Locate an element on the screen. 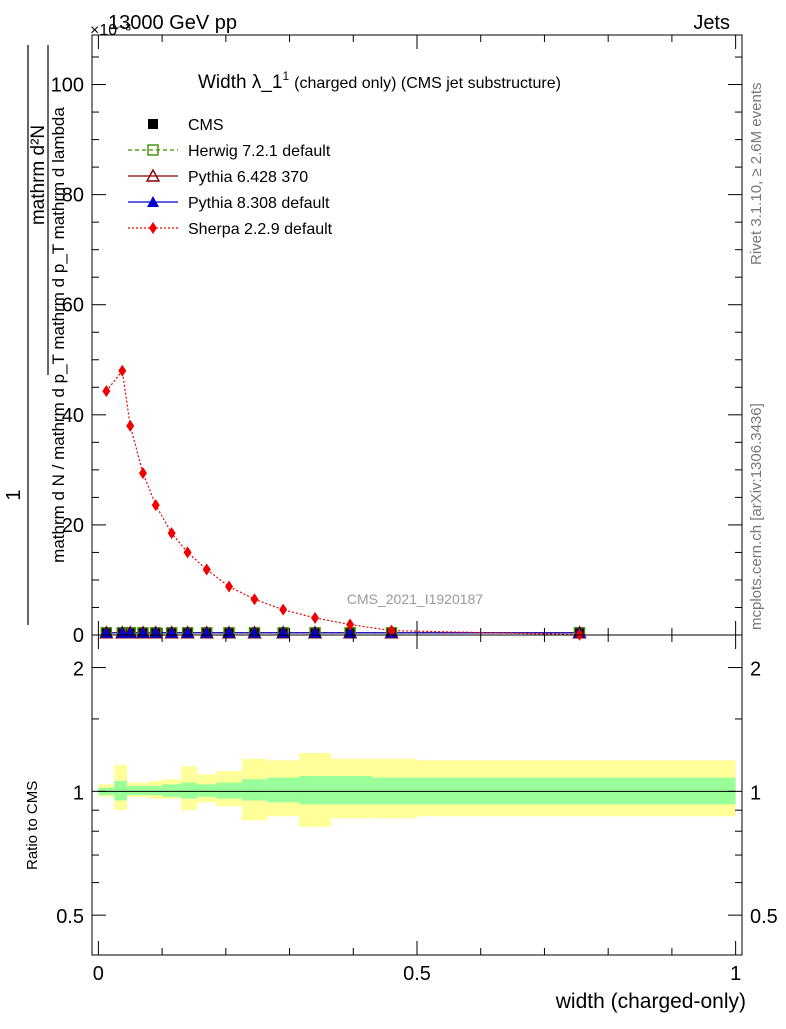 The height and width of the screenshot is (1029, 786). legend-entry: Pythia 8.308 default is located at coordinates (229, 203).